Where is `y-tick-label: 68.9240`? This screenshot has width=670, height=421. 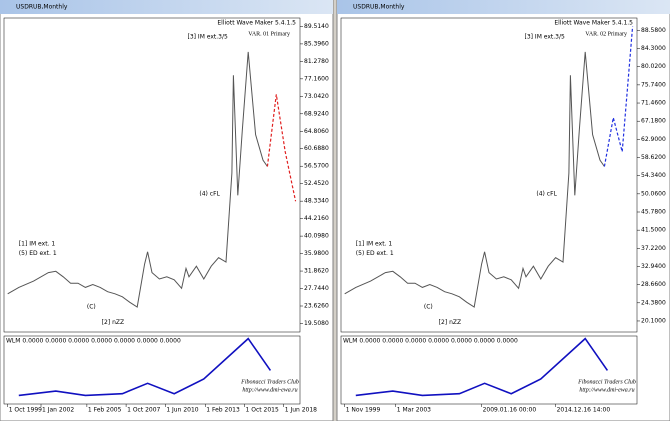 y-tick-label: 68.9240 is located at coordinates (316, 113).